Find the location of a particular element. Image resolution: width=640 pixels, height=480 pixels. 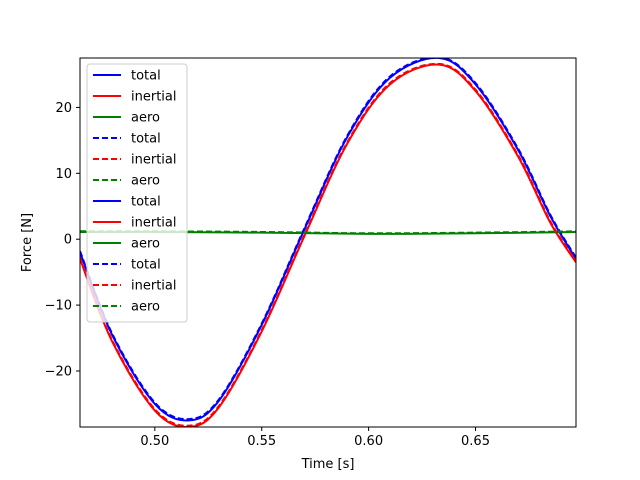

y-tick-label: −20 is located at coordinates (58, 371).